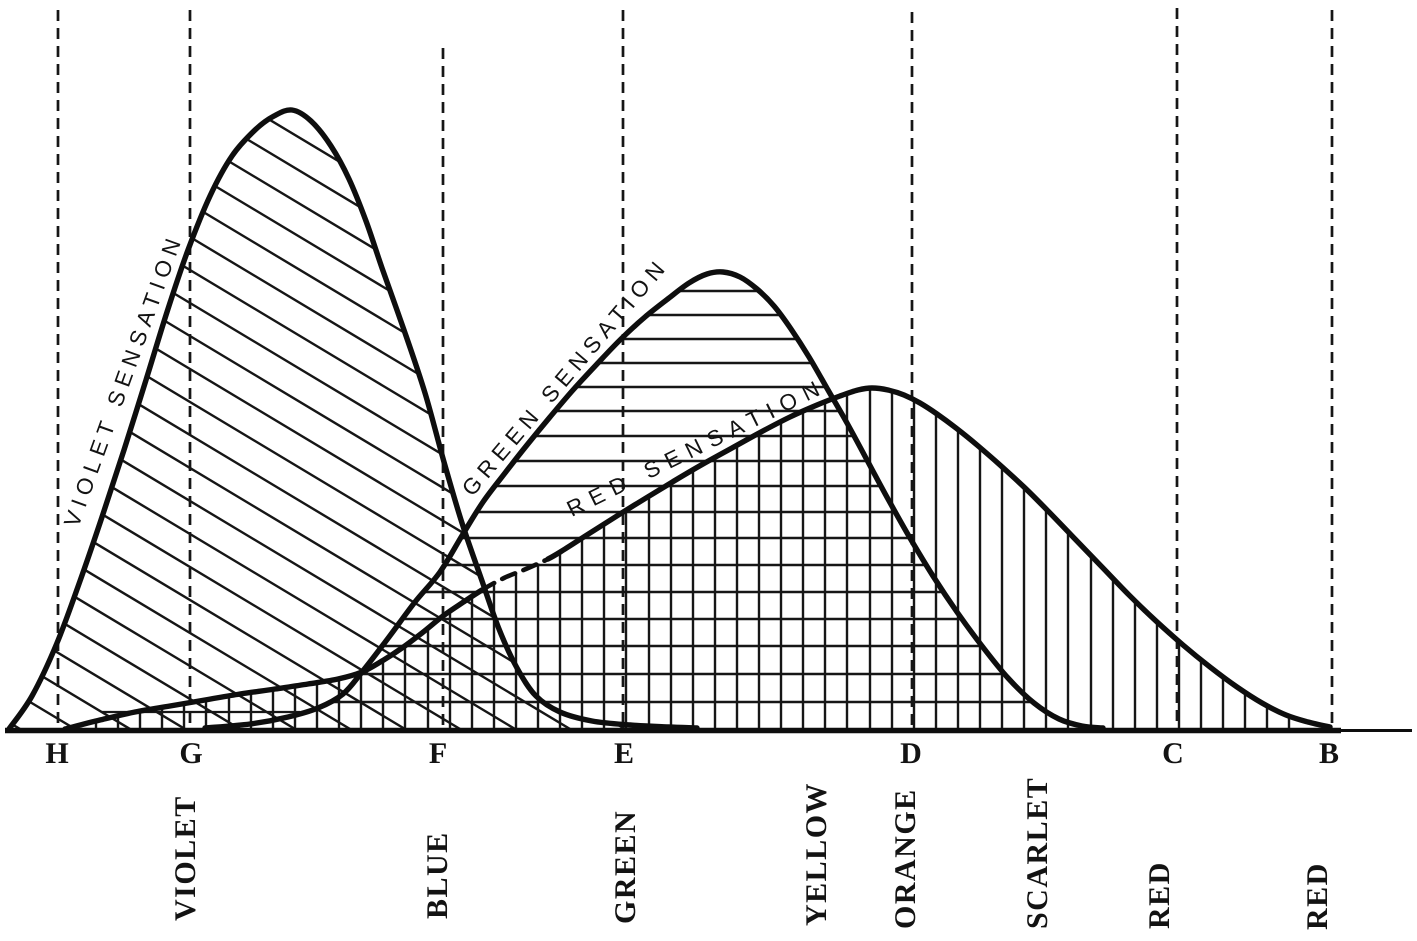 Image resolution: width=1417 pixels, height=941 pixels. What do you see at coordinates (56, 753) in the screenshot?
I see `svg-text: H` at bounding box center [56, 753].